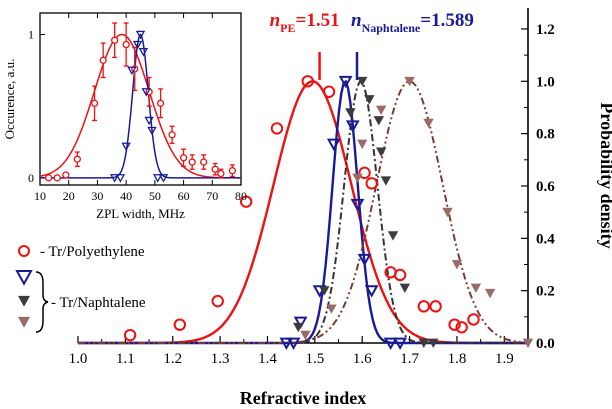 The width and height of the screenshot is (612, 409). Describe the element at coordinates (545, 239) in the screenshot. I see `y-tick-label: 0.4` at that location.